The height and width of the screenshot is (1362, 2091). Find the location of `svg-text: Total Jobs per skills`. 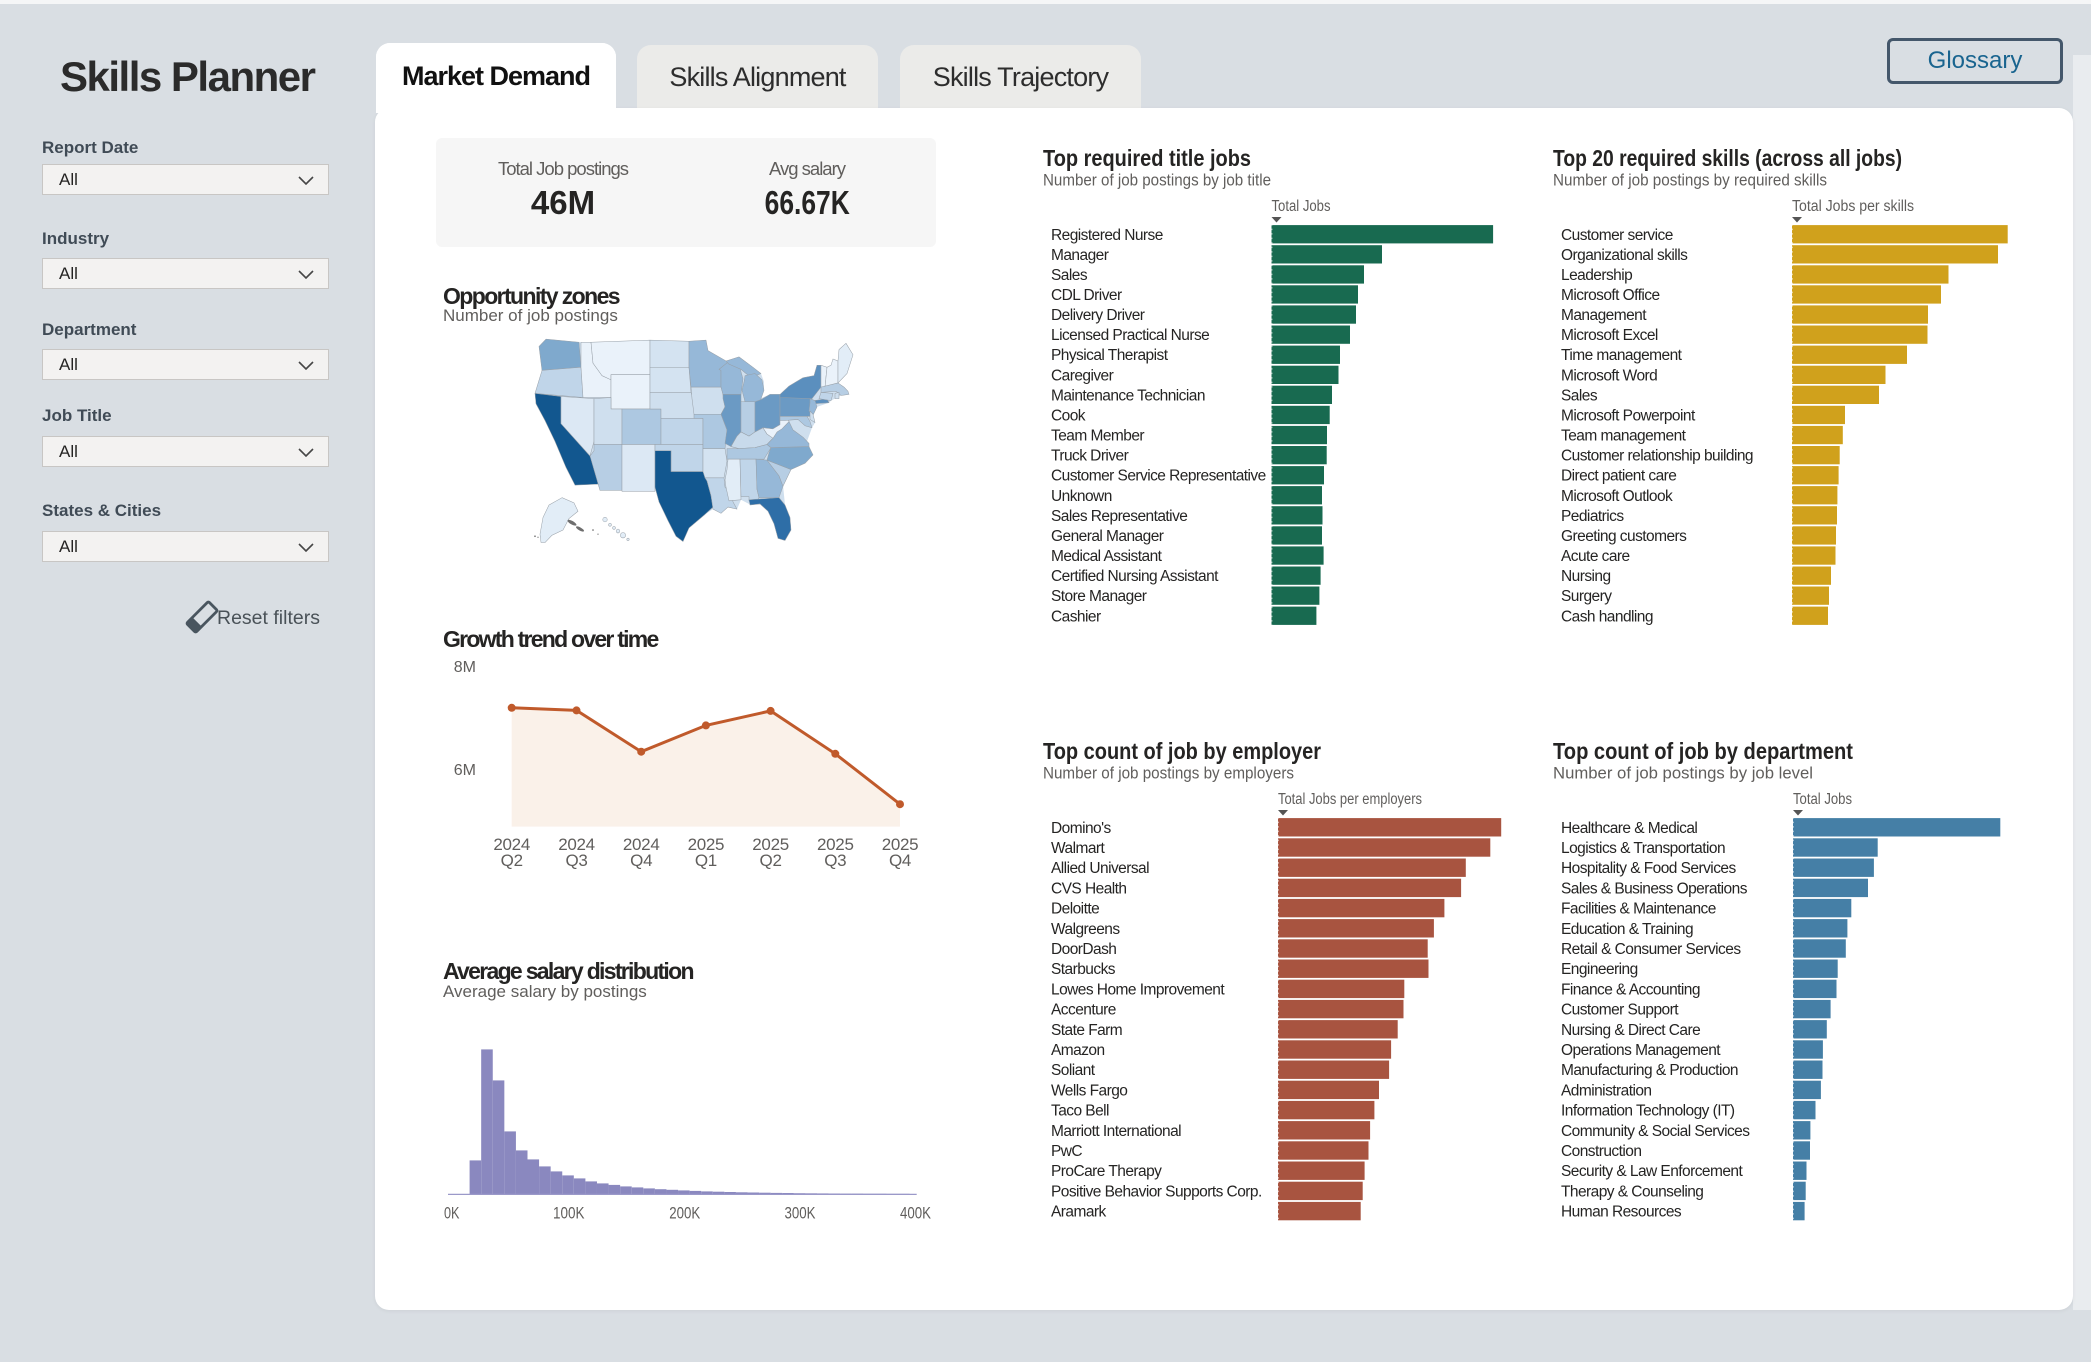

svg-text: Total Jobs per skills is located at coordinates (1853, 206).